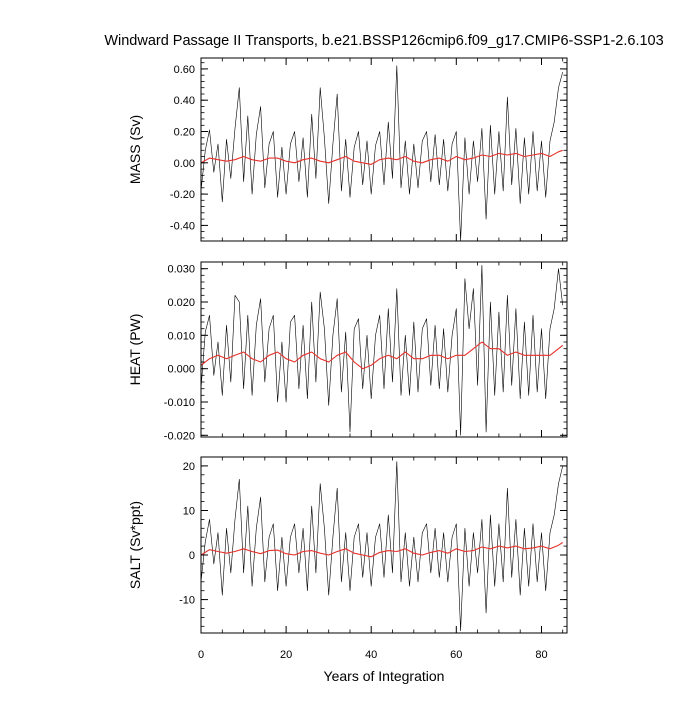  Describe the element at coordinates (189, 467) in the screenshot. I see `y-tick-label: 20` at that location.